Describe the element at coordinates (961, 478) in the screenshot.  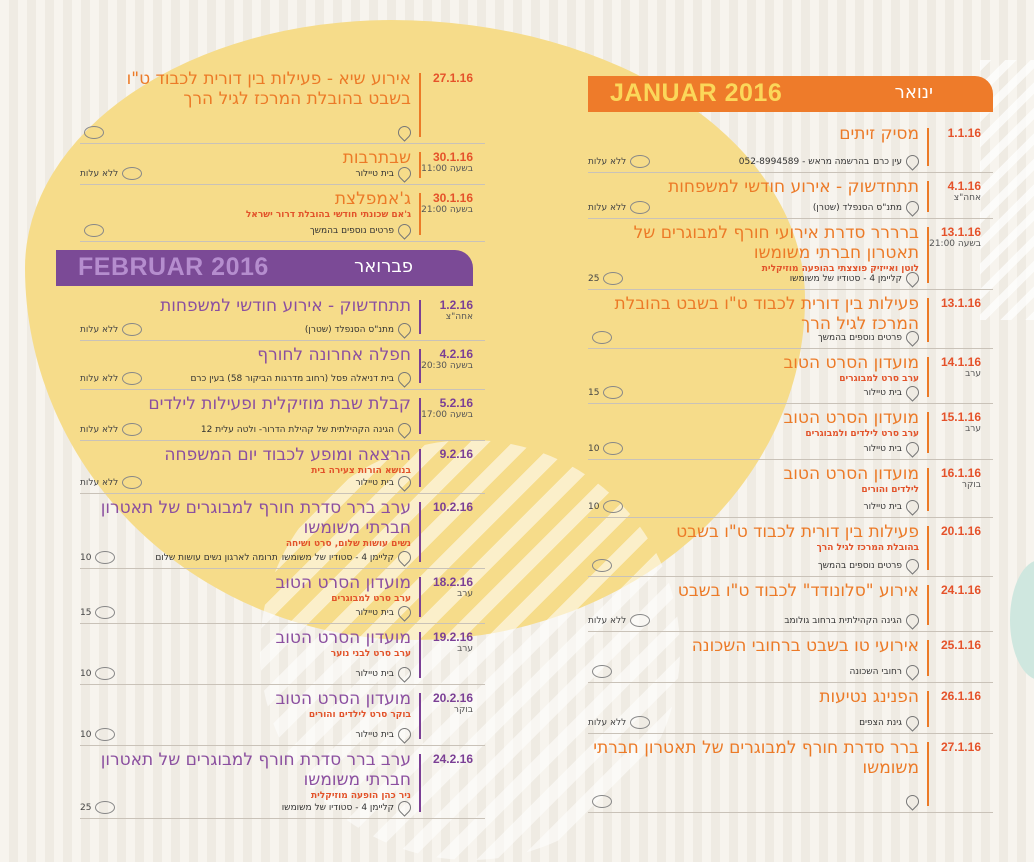
I see `event-date-box: 16.1.16 בוקר` at that location.